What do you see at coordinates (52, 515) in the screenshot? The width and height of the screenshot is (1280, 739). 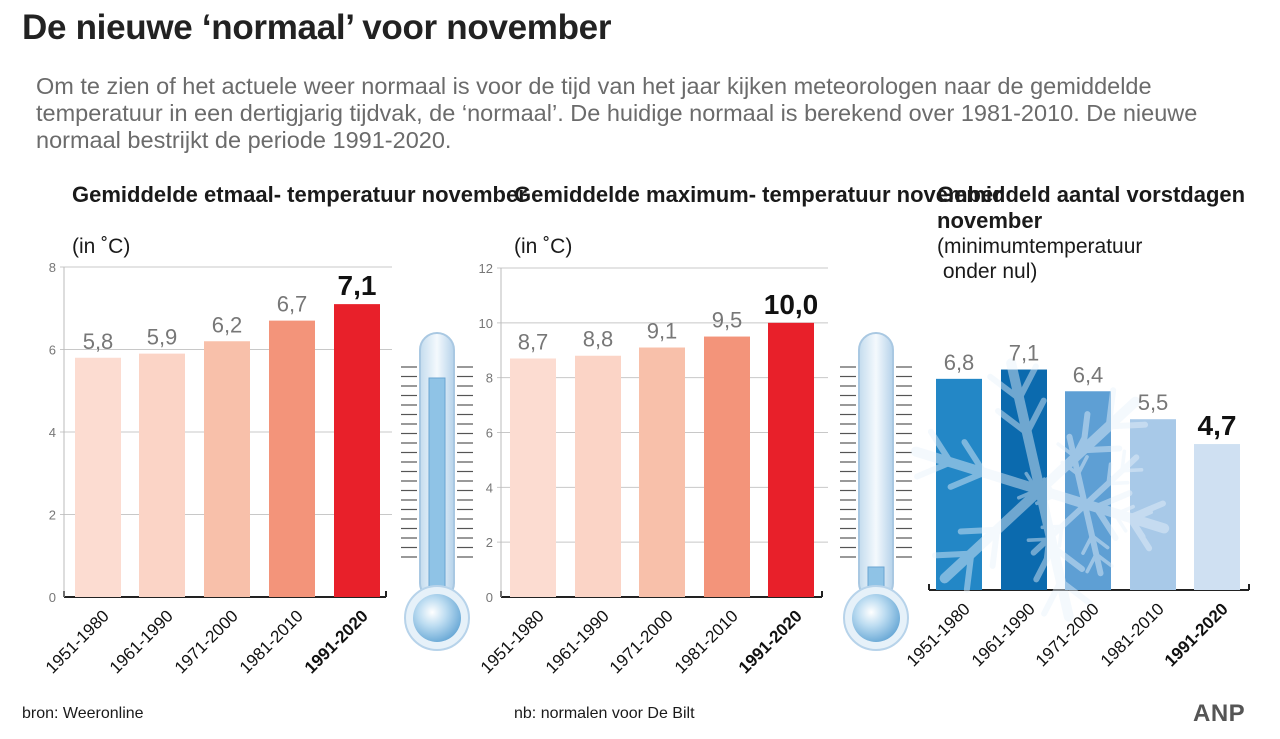 I see `chart-1-y-tick-label: 2` at bounding box center [52, 515].